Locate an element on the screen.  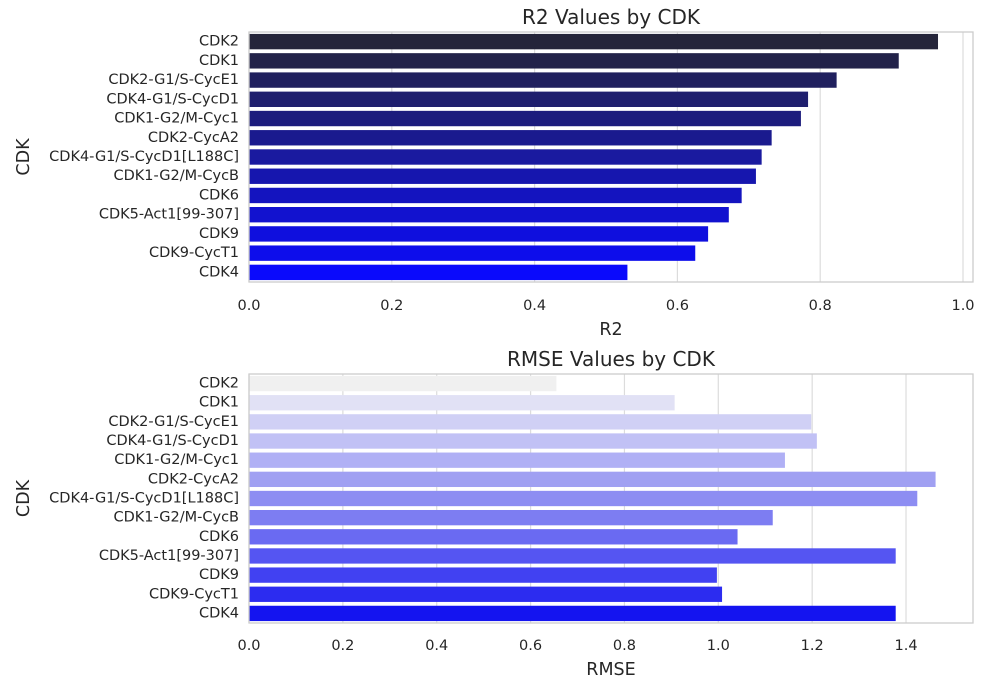
x-axis-label: RMSE is located at coordinates (610, 670).